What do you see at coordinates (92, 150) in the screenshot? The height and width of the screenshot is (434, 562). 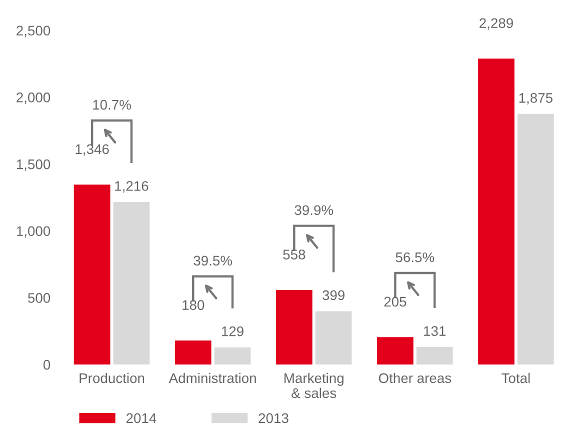 I see `data-label: 1,346` at bounding box center [92, 150].